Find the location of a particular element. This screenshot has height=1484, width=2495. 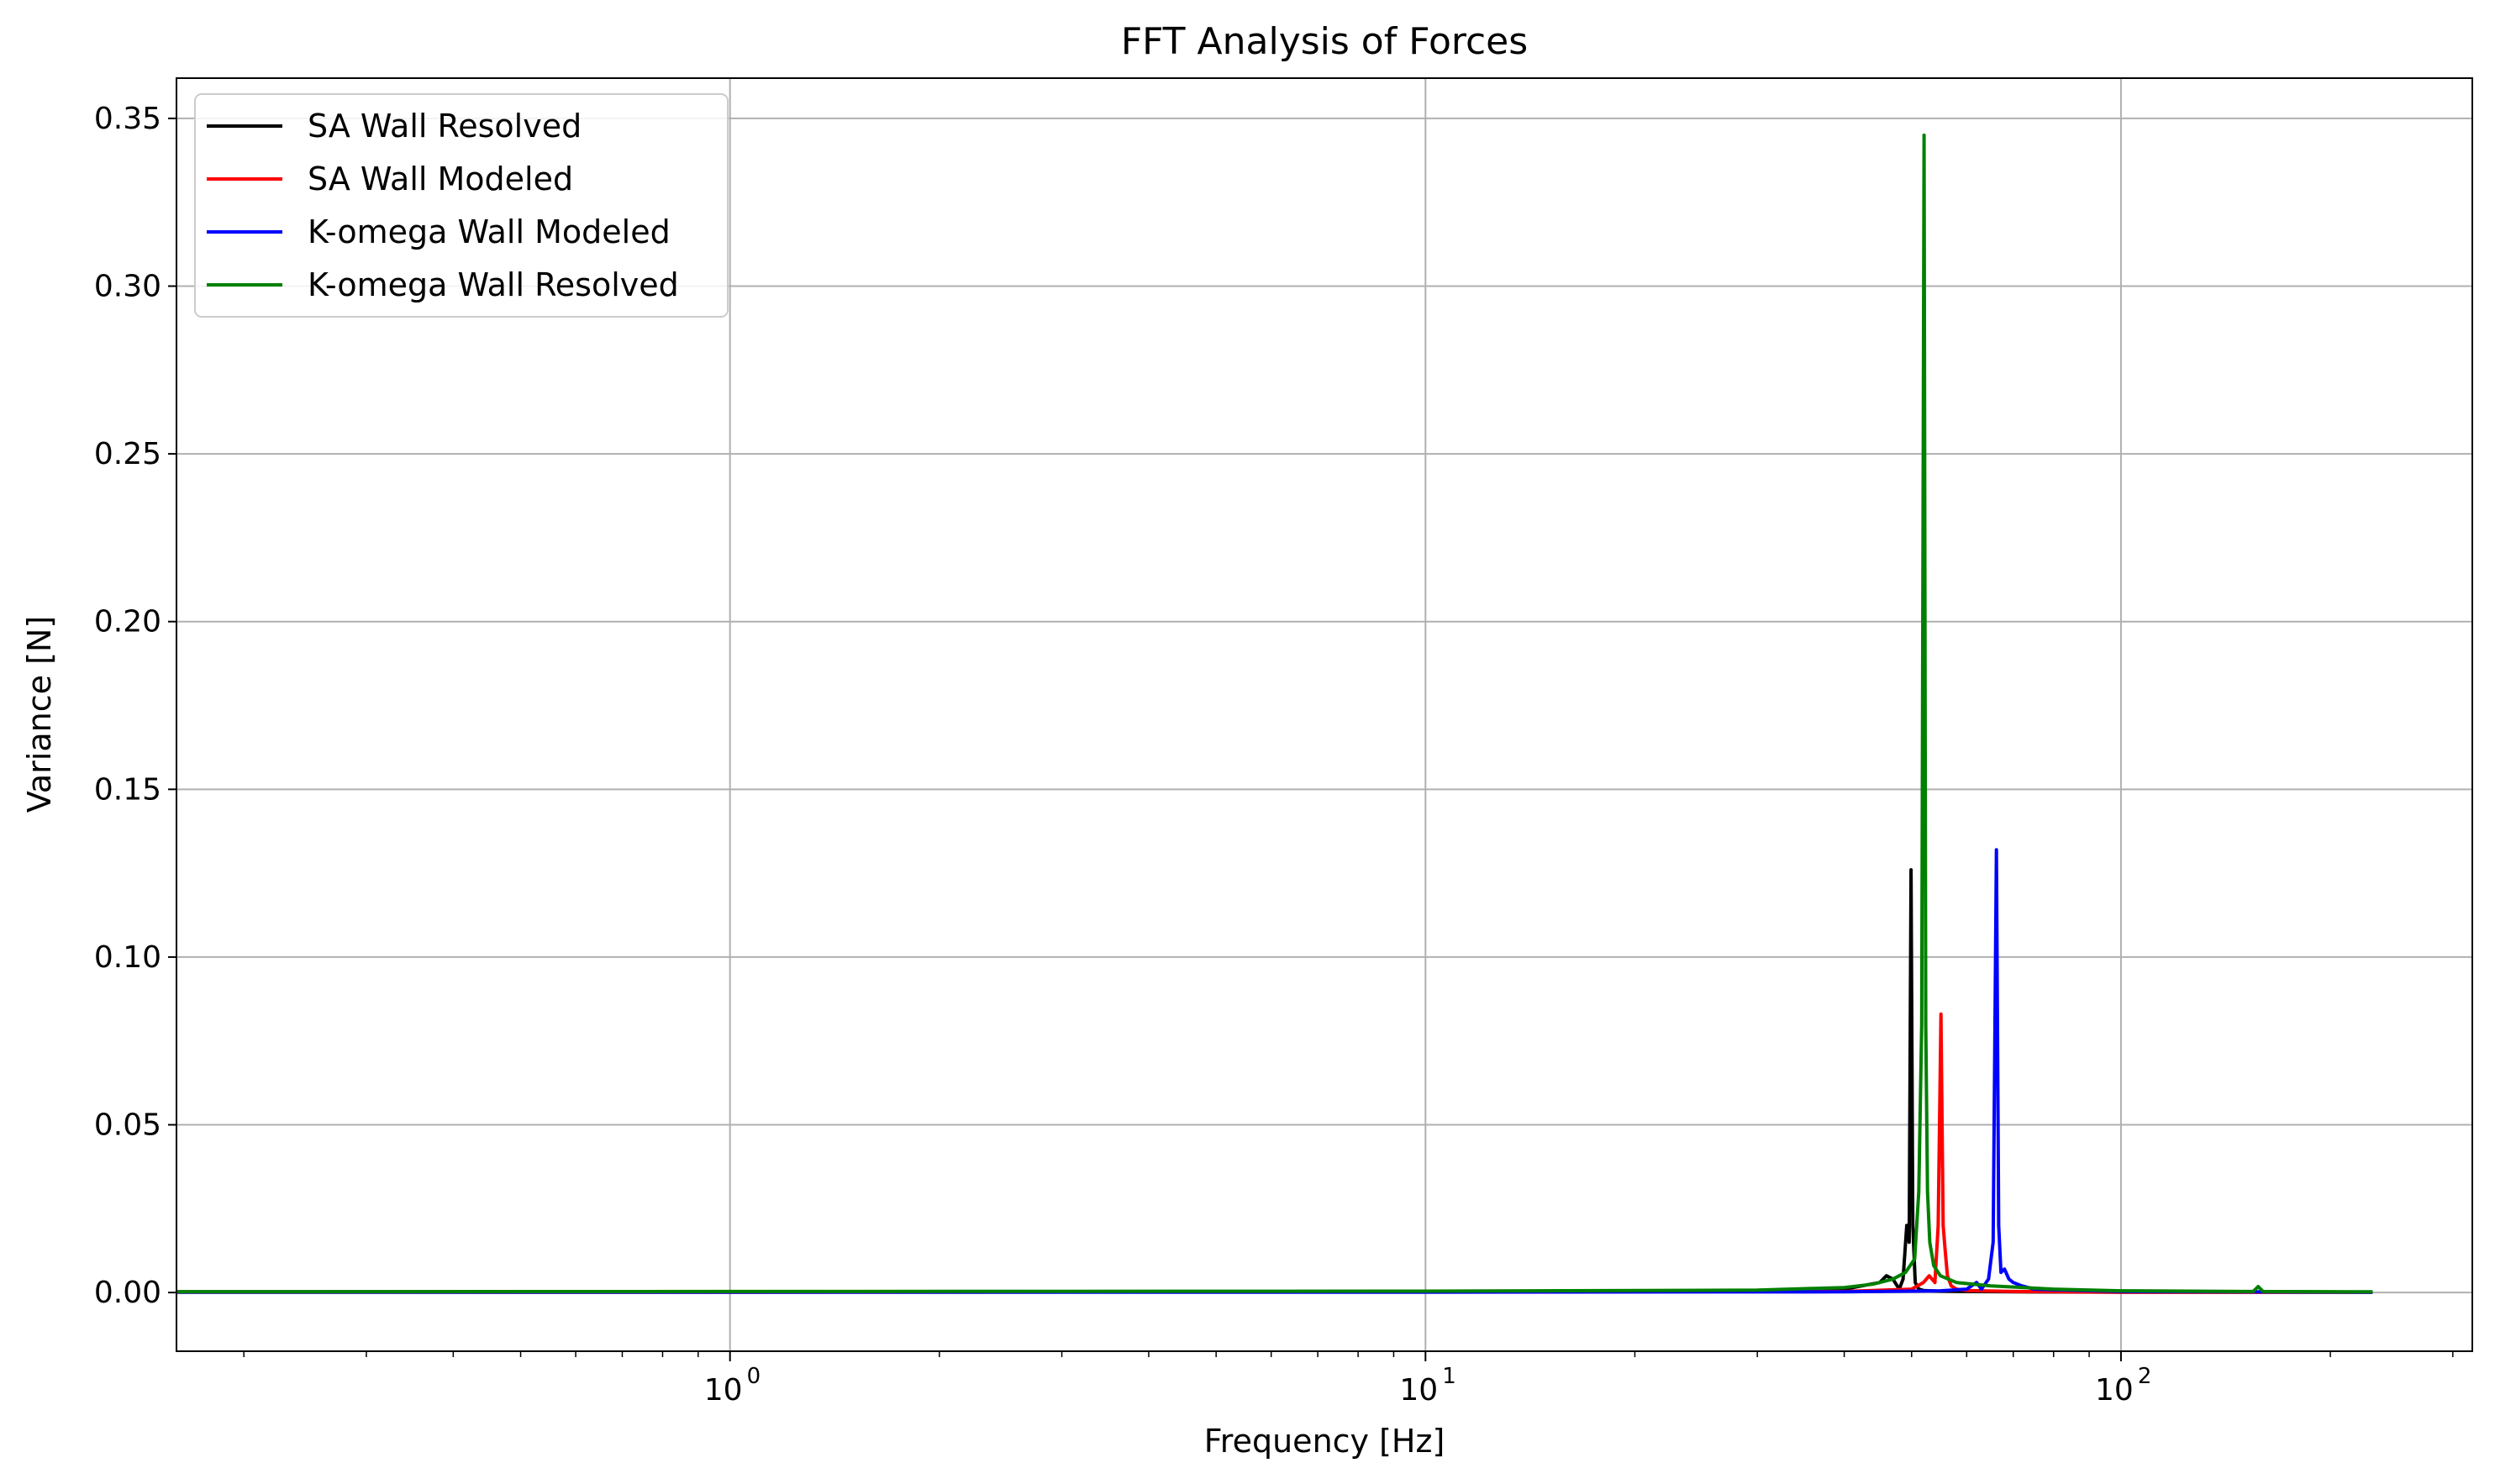

x-tick-label: 10 2 is located at coordinates (2123, 1386).